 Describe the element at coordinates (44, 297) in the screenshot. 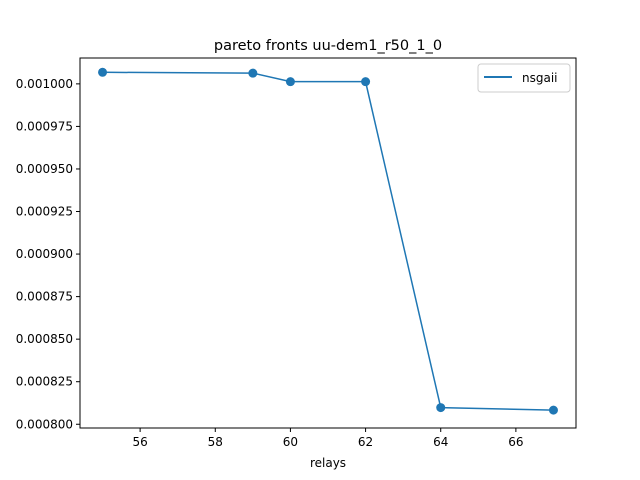

I see `y-tick-label: 0.000875` at that location.